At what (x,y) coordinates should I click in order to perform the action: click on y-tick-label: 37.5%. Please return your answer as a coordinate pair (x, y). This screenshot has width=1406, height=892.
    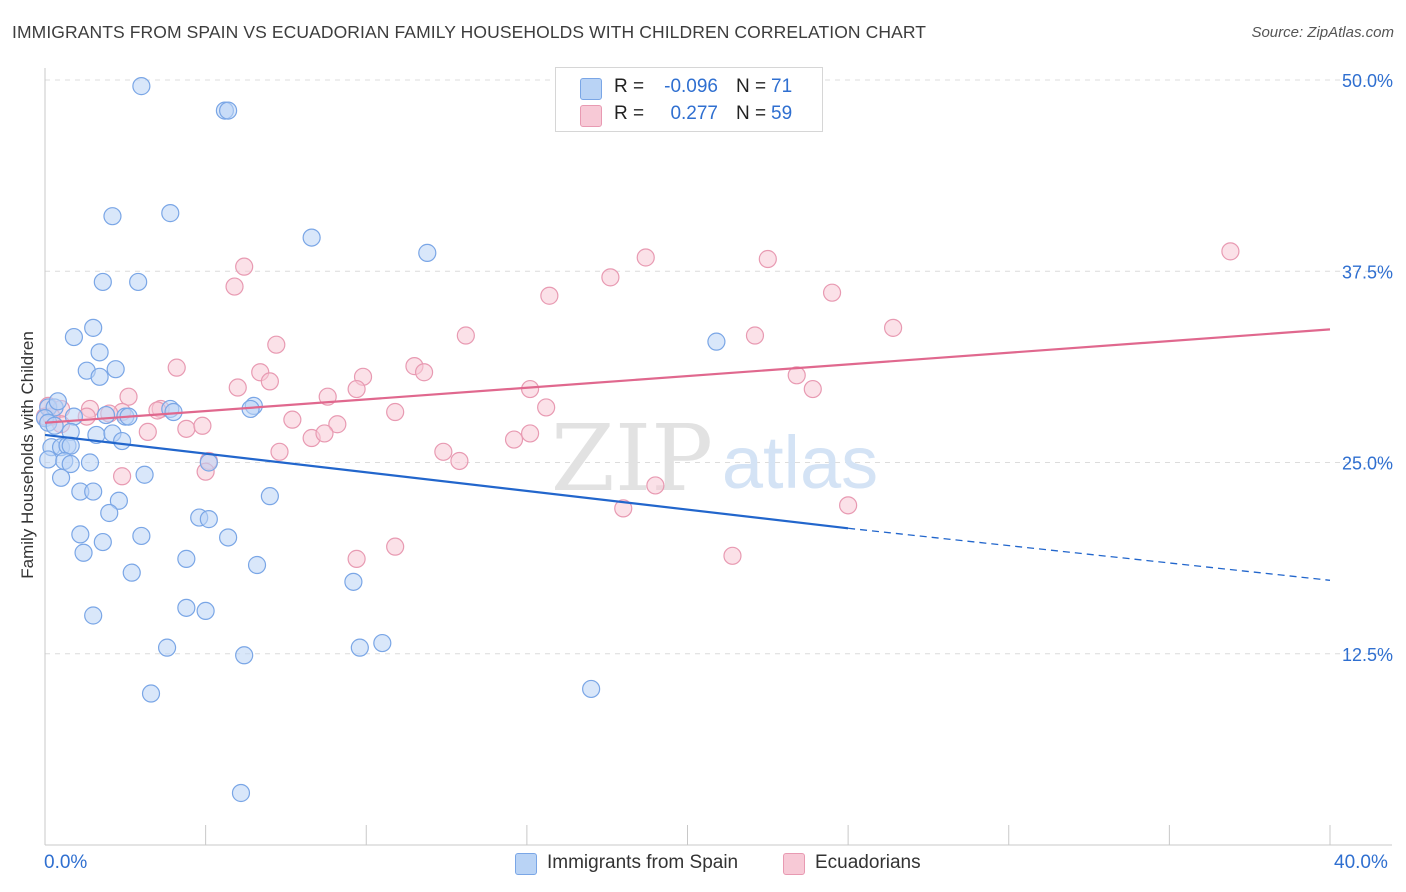
    Looking at the image, I should click on (1367, 272).